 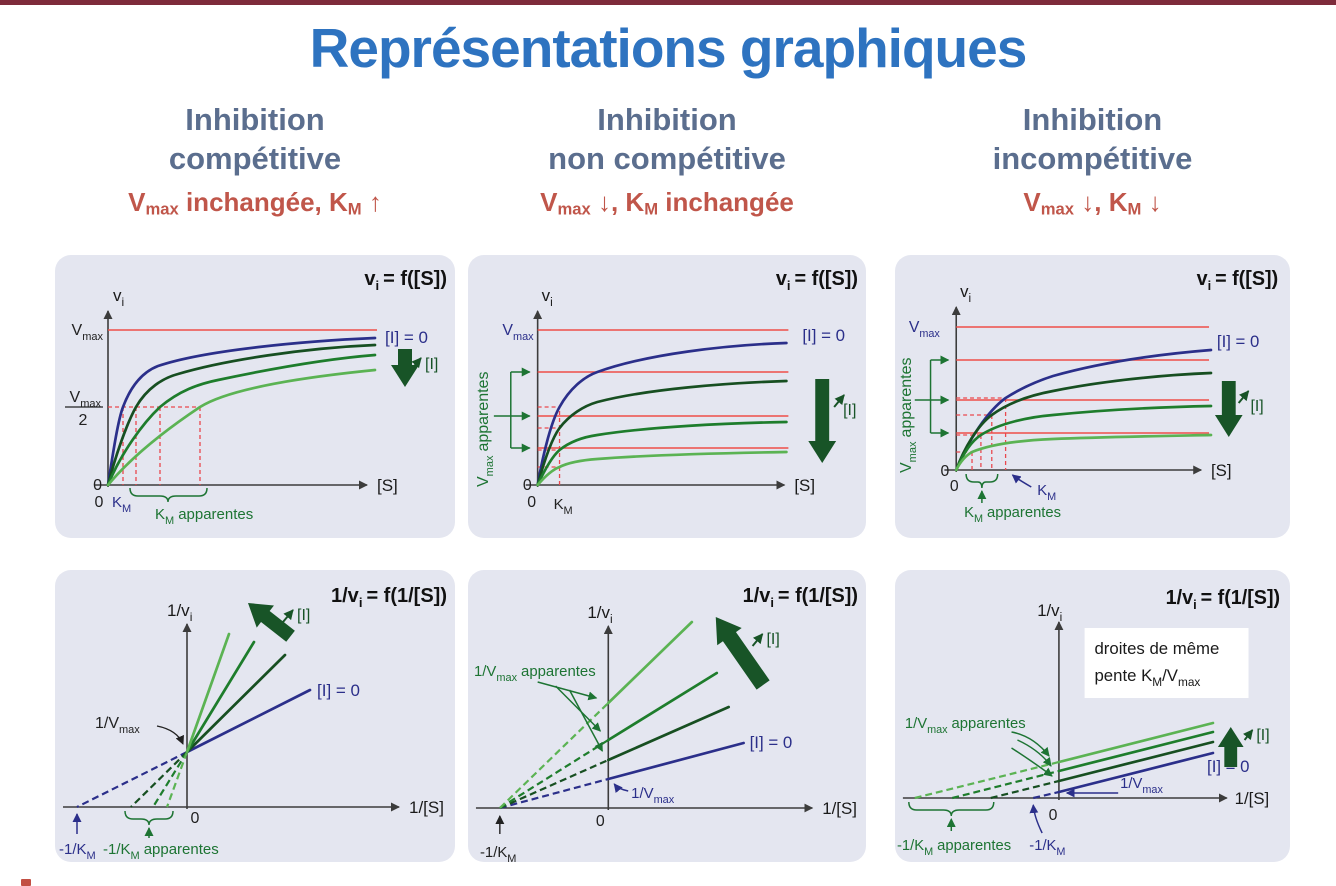 What do you see at coordinates (951, 809) in the screenshot?
I see `neg-inv-km-apparent-brace` at bounding box center [951, 809].